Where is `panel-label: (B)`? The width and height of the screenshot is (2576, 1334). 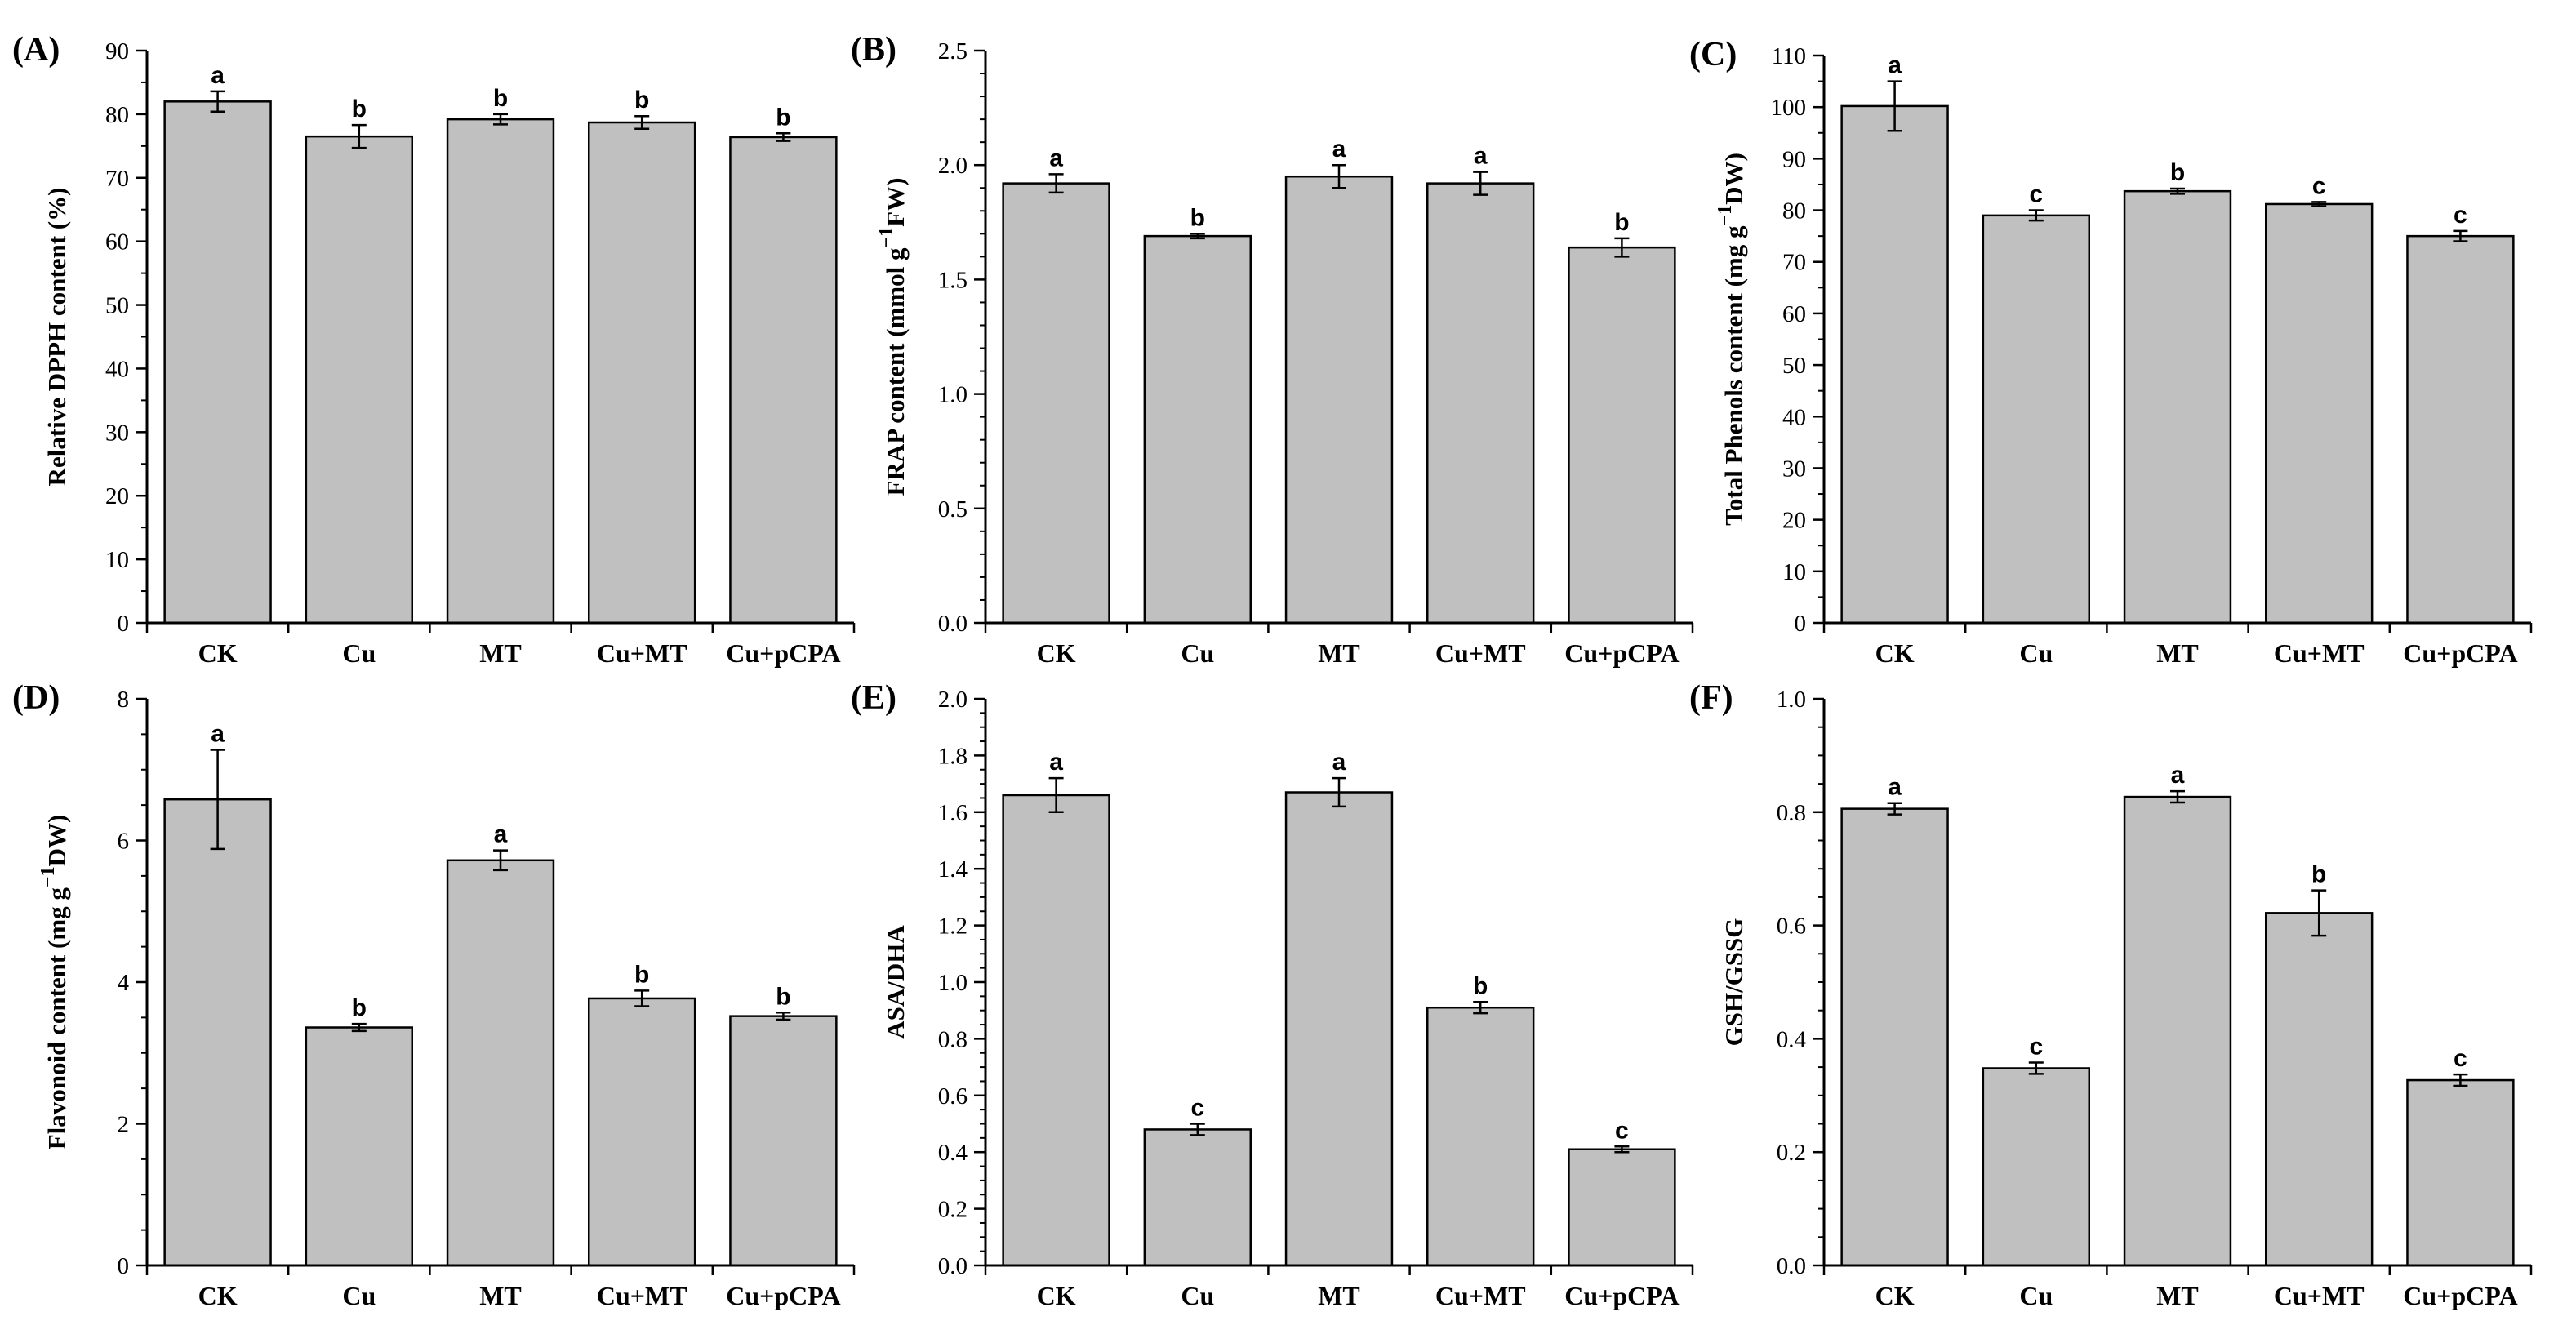 panel-label: (B) is located at coordinates (873, 50).